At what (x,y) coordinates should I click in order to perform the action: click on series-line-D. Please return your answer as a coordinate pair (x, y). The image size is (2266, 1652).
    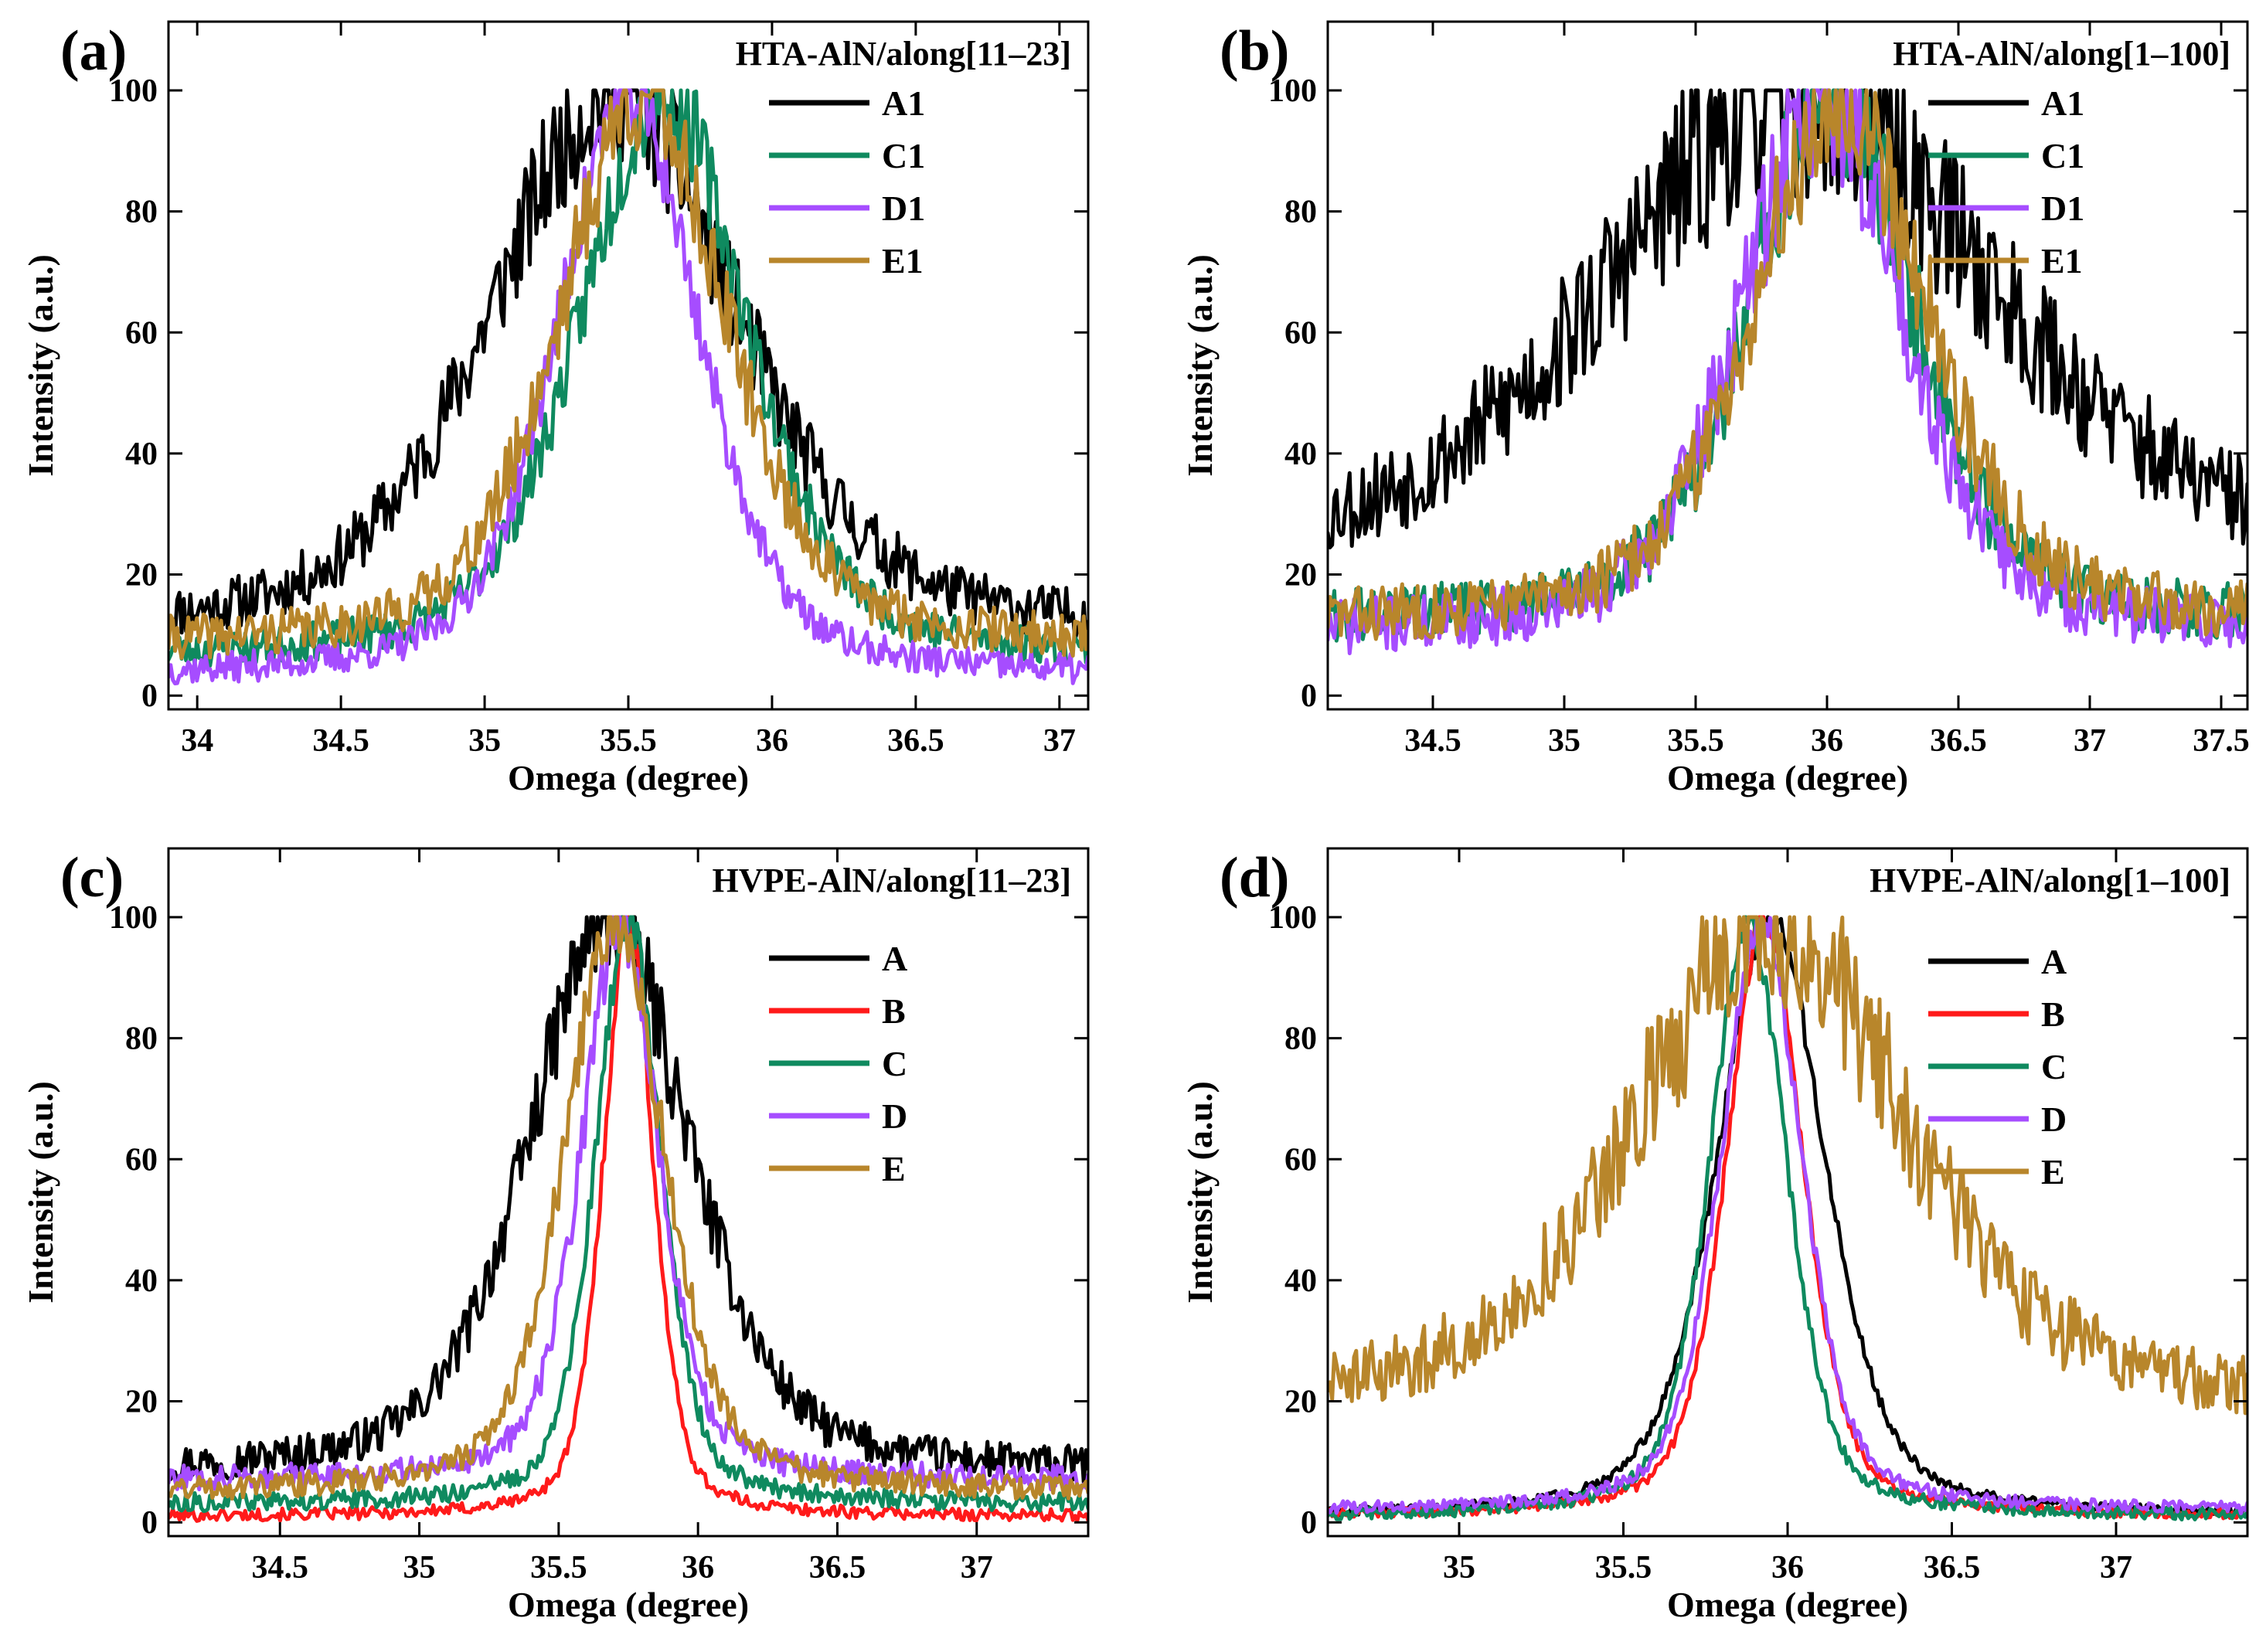
    Looking at the image, I should click on (628, 1203).